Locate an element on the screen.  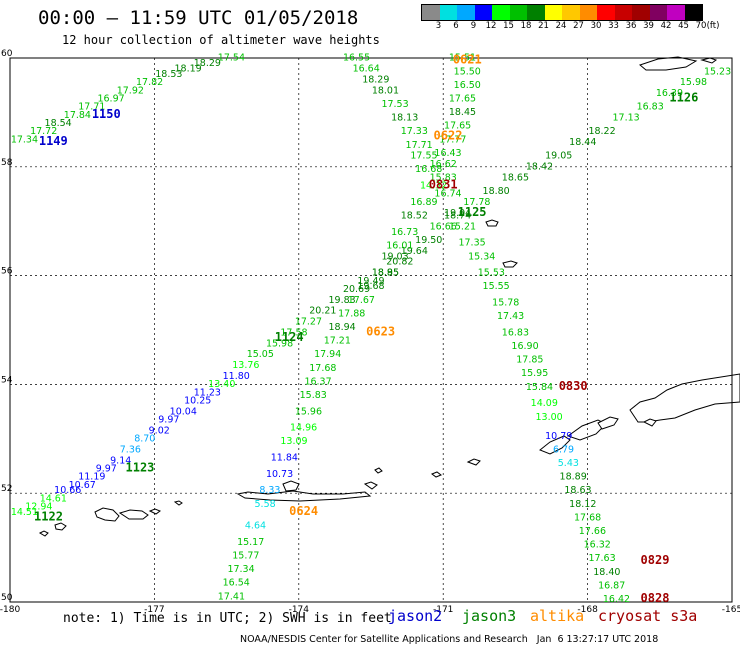
wave-height-value: 17.33 is located at coordinates (414, 131).